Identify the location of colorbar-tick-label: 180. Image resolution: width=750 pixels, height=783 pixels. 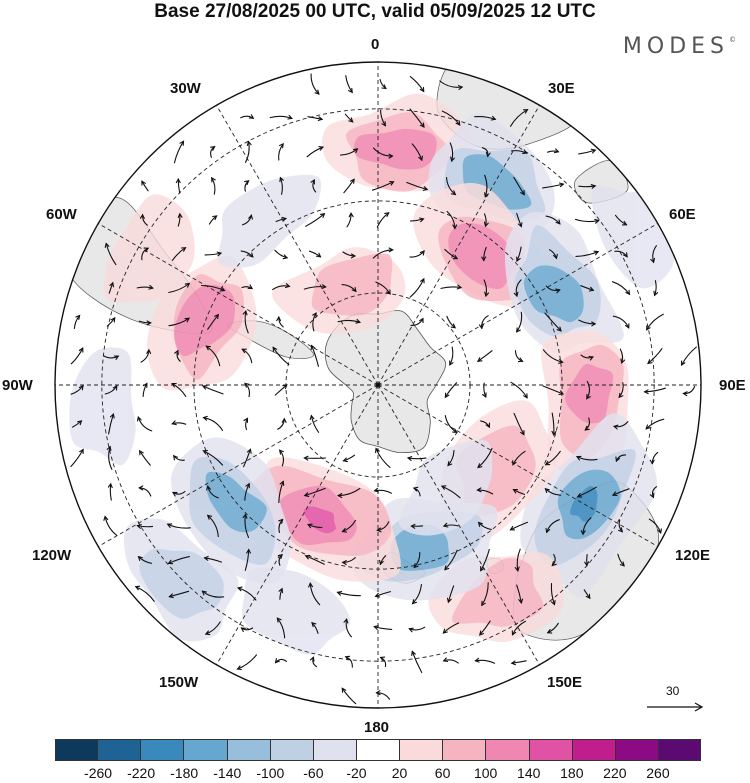
(572, 773).